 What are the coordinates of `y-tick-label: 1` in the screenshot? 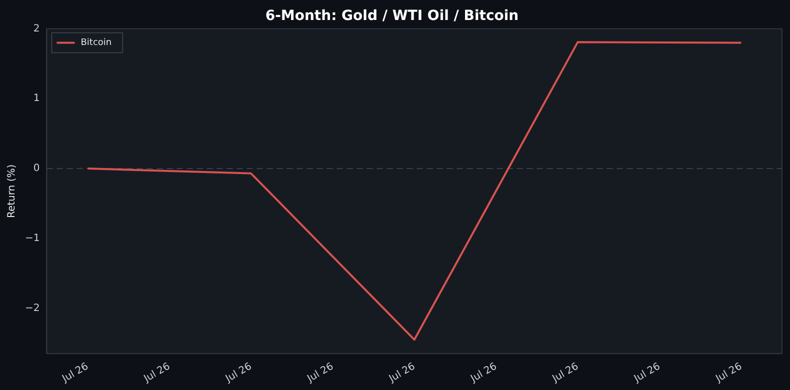 It's located at (36, 98).